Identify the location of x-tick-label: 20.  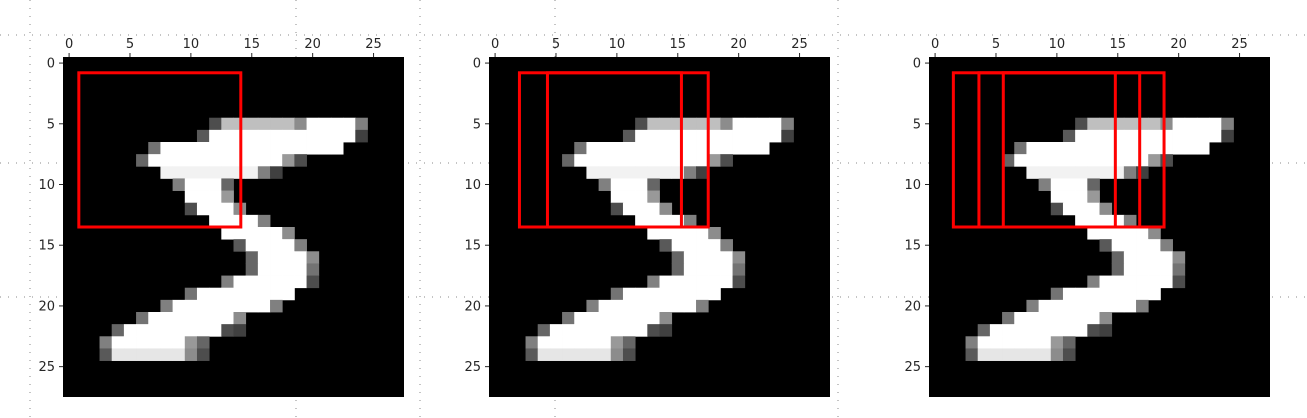
(312, 44).